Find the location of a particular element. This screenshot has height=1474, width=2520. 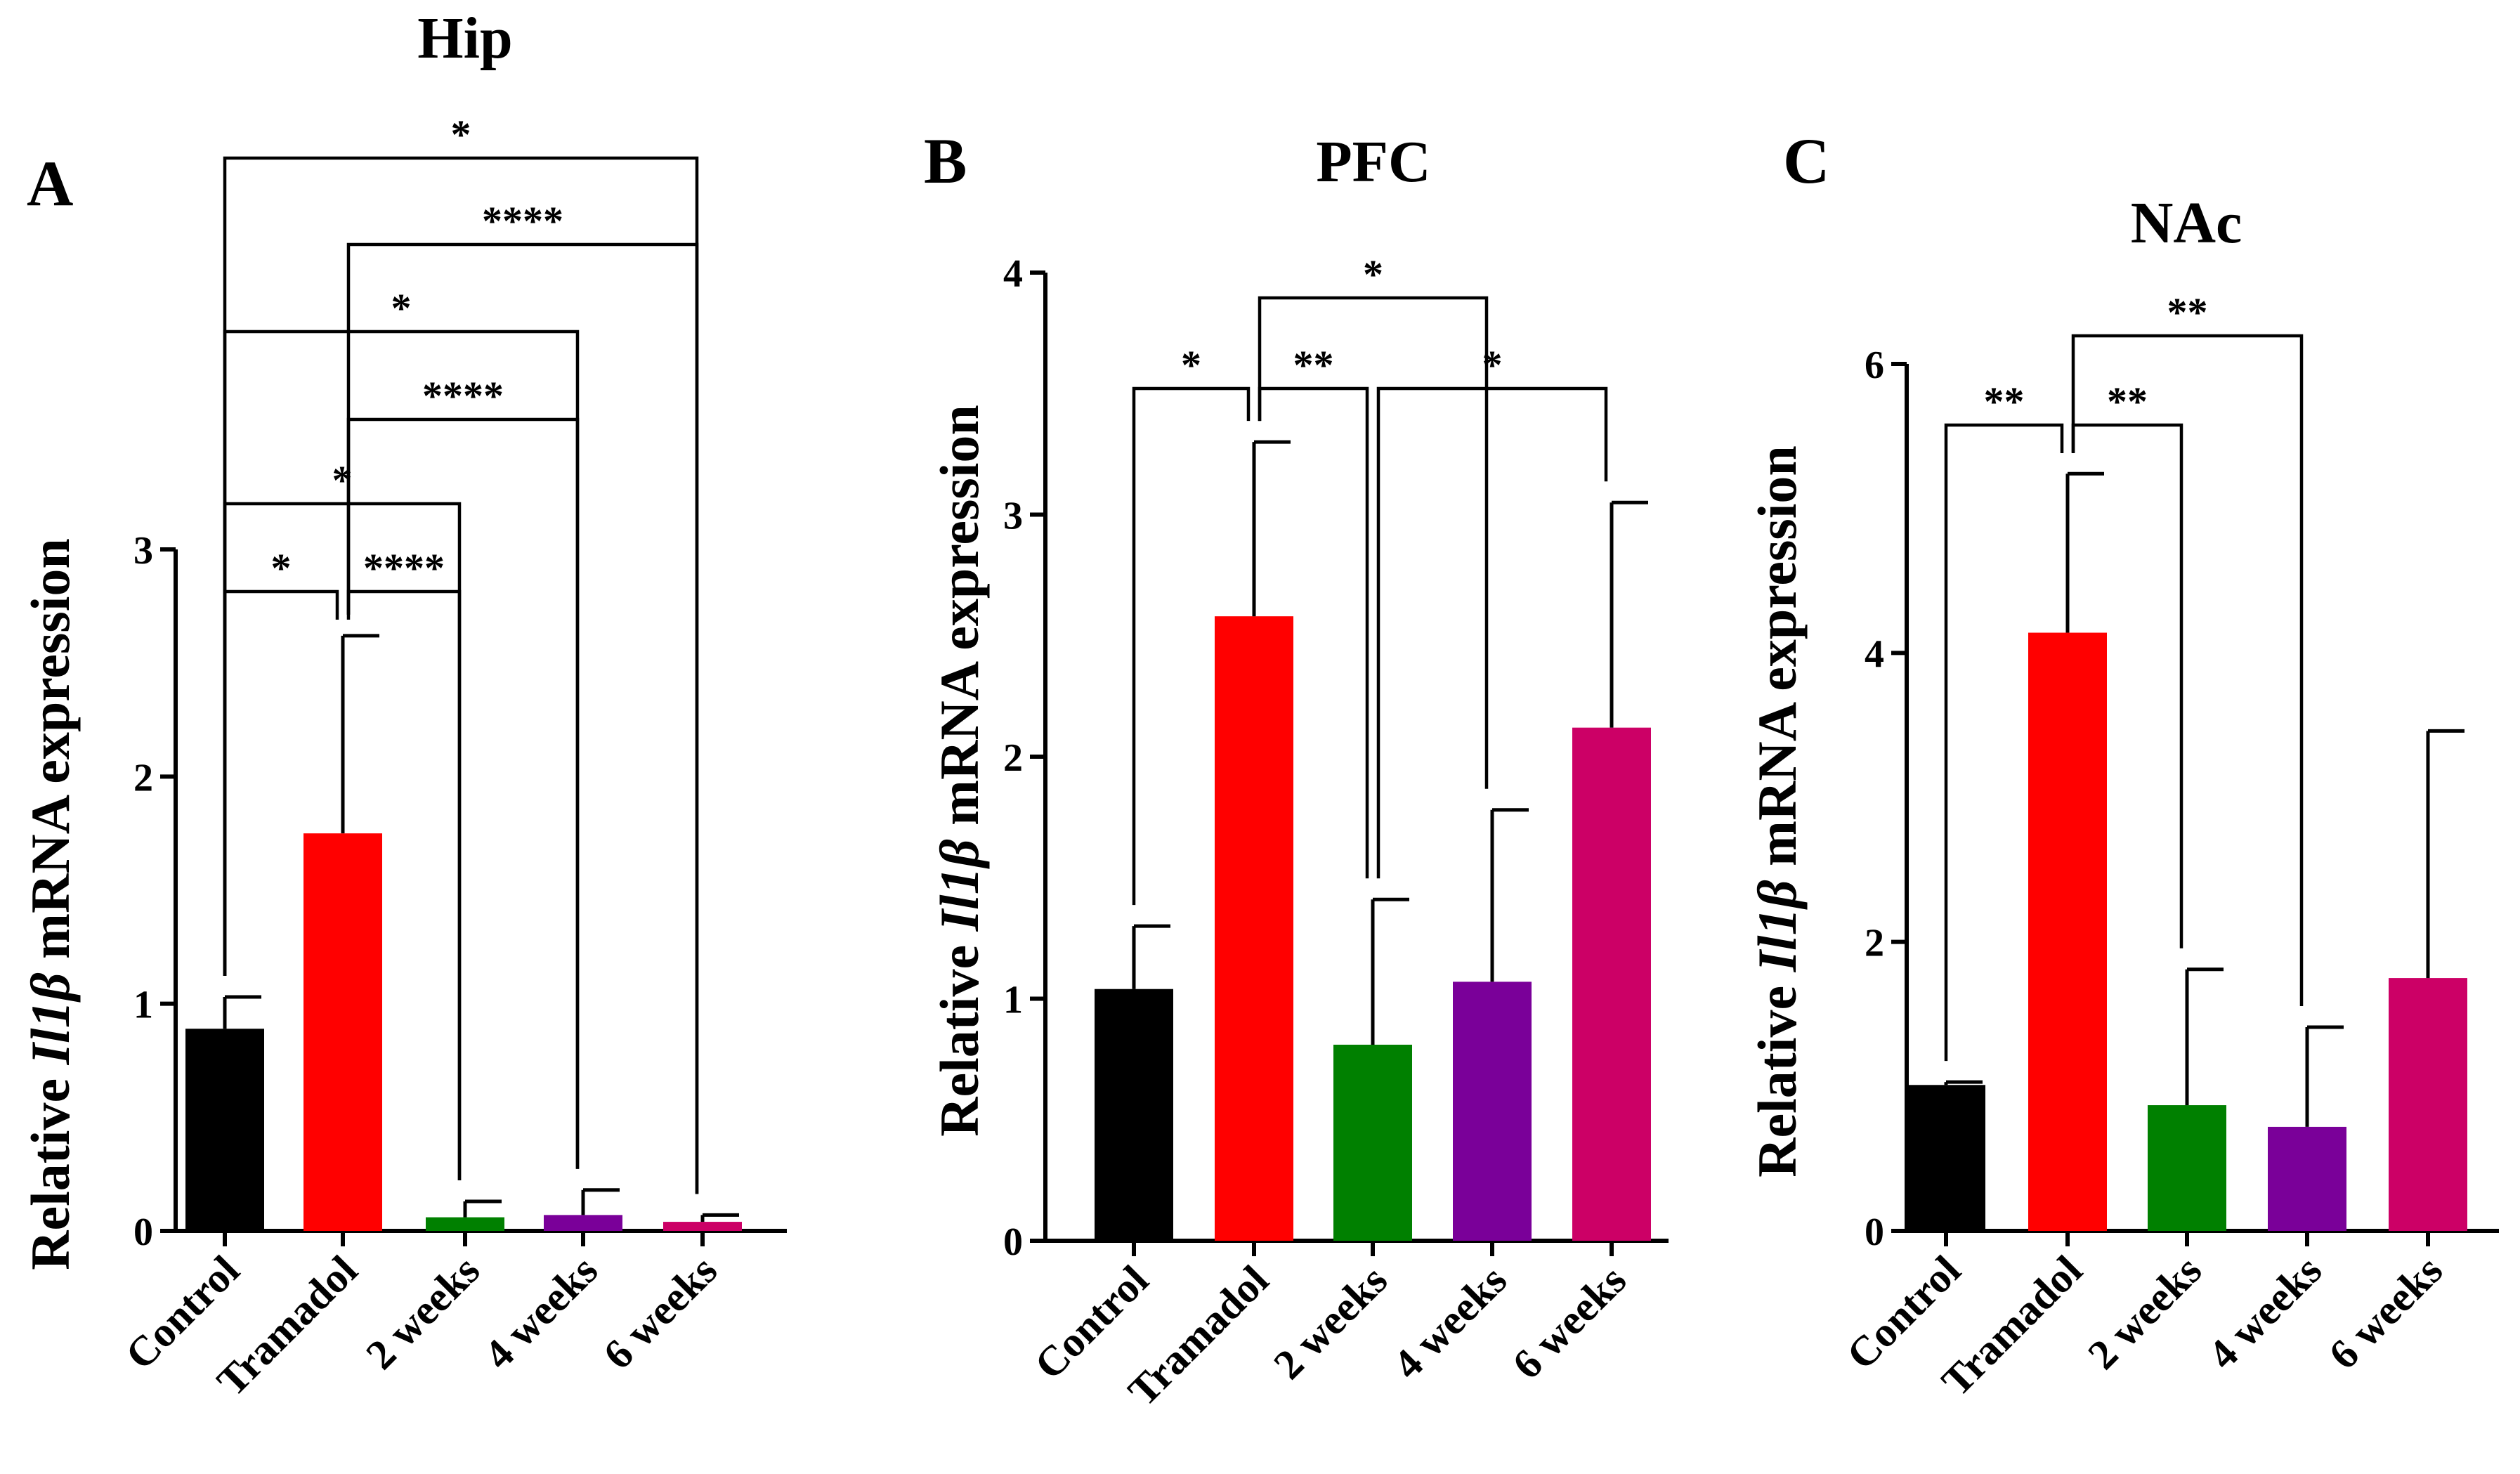

chart-title: PFC is located at coordinates (1373, 162).